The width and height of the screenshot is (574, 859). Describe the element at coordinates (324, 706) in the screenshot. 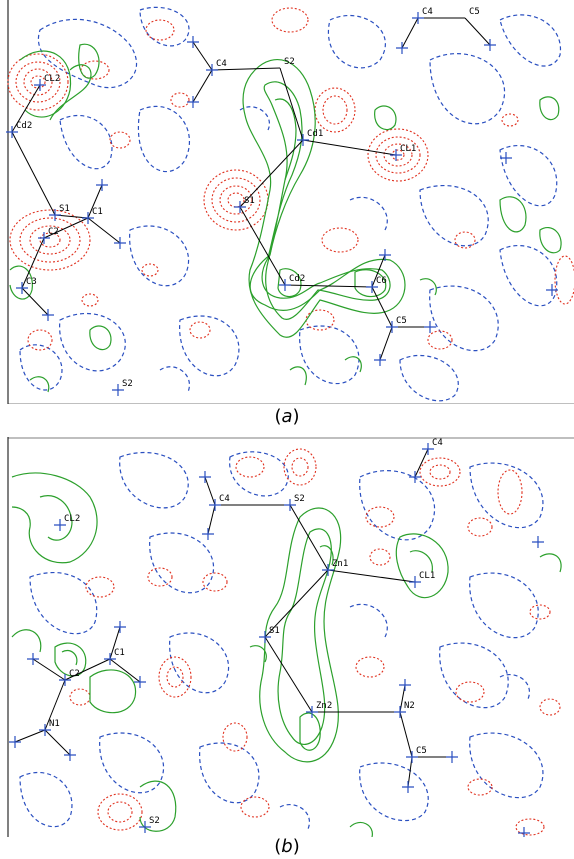

I see `atom-label-zn2: Zn2` at that location.